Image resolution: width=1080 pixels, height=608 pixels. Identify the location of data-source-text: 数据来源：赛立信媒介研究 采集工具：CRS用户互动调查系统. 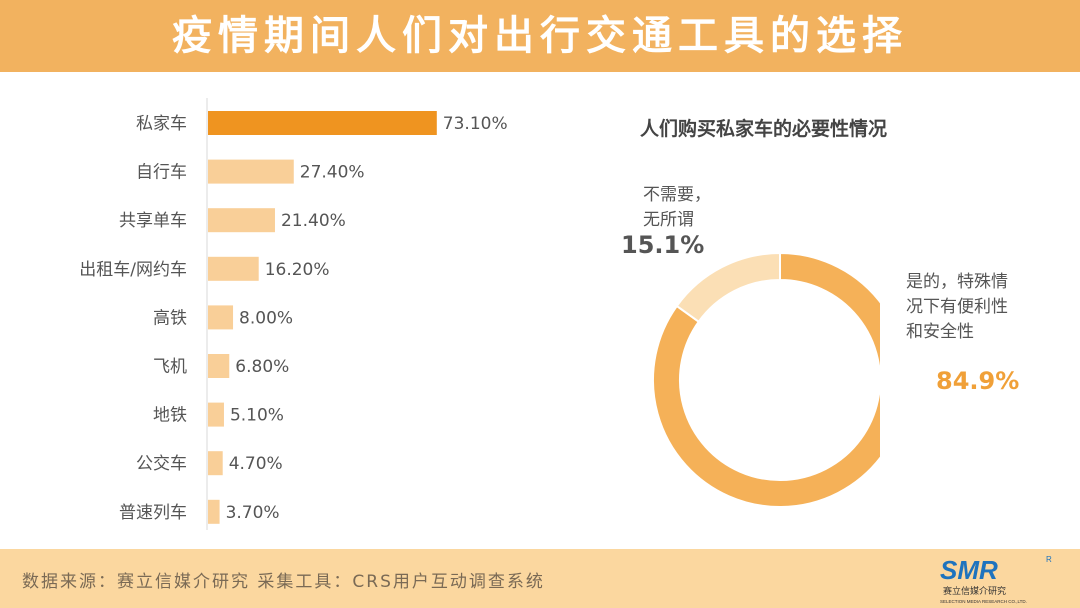
(283, 582).